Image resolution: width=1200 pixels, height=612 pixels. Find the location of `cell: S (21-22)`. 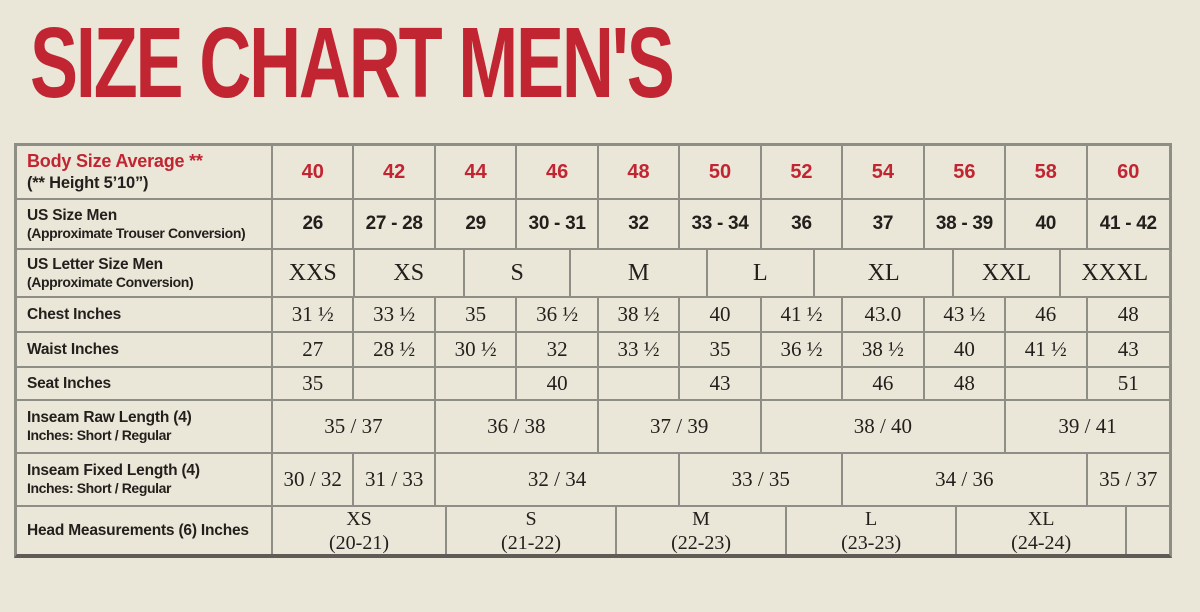

cell: S (21-22) is located at coordinates (532, 530).